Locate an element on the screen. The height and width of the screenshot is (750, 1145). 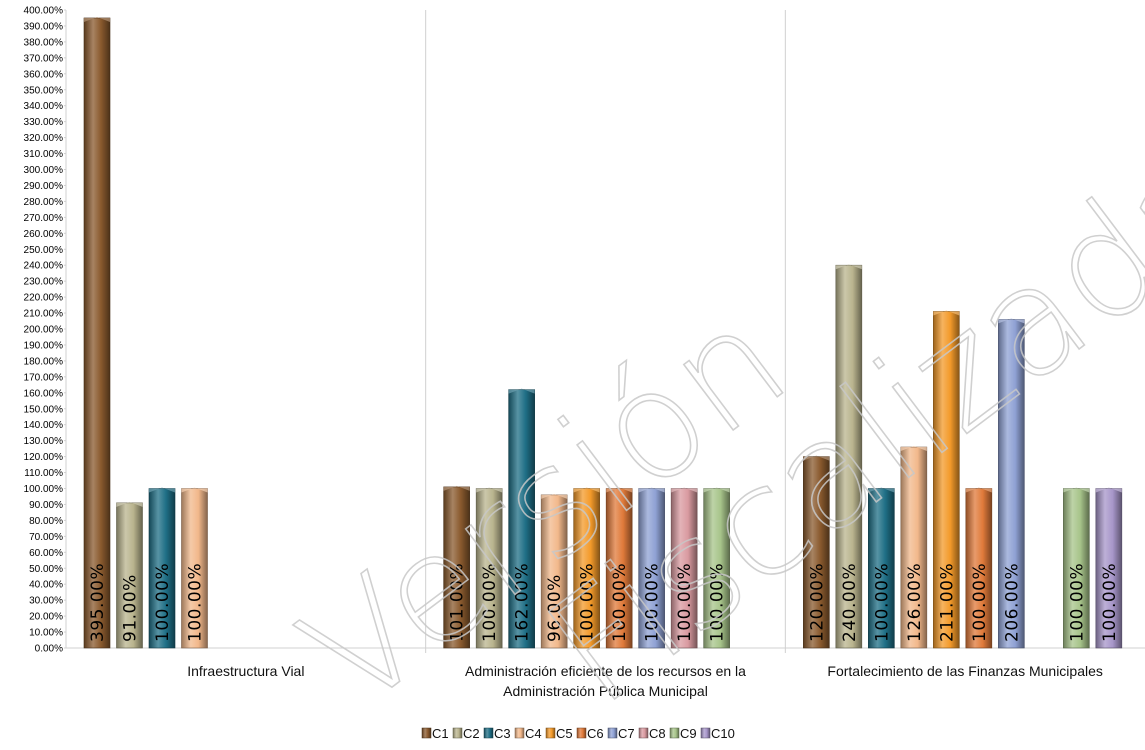
legend-item: C7 is located at coordinates (621, 733).